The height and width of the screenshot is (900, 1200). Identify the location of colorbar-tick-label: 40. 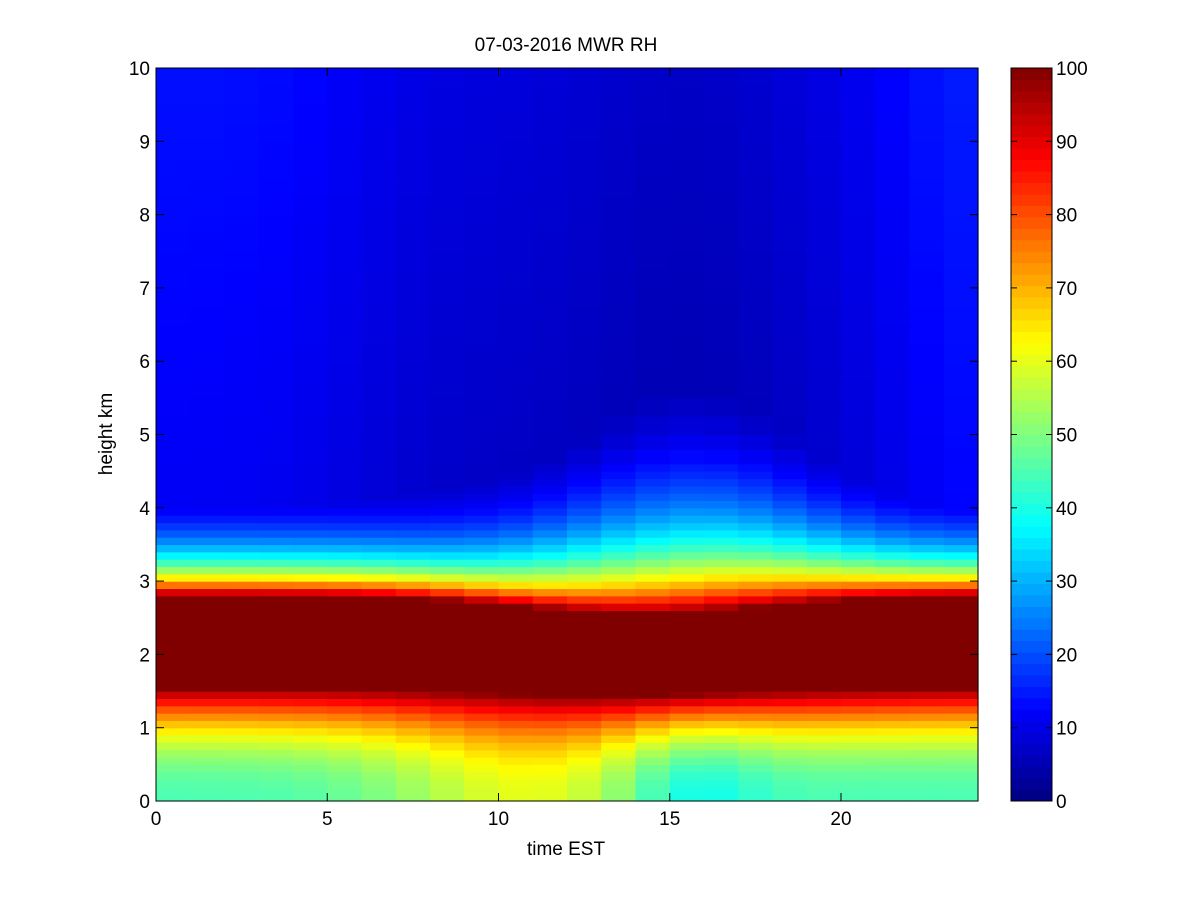
(1066, 509).